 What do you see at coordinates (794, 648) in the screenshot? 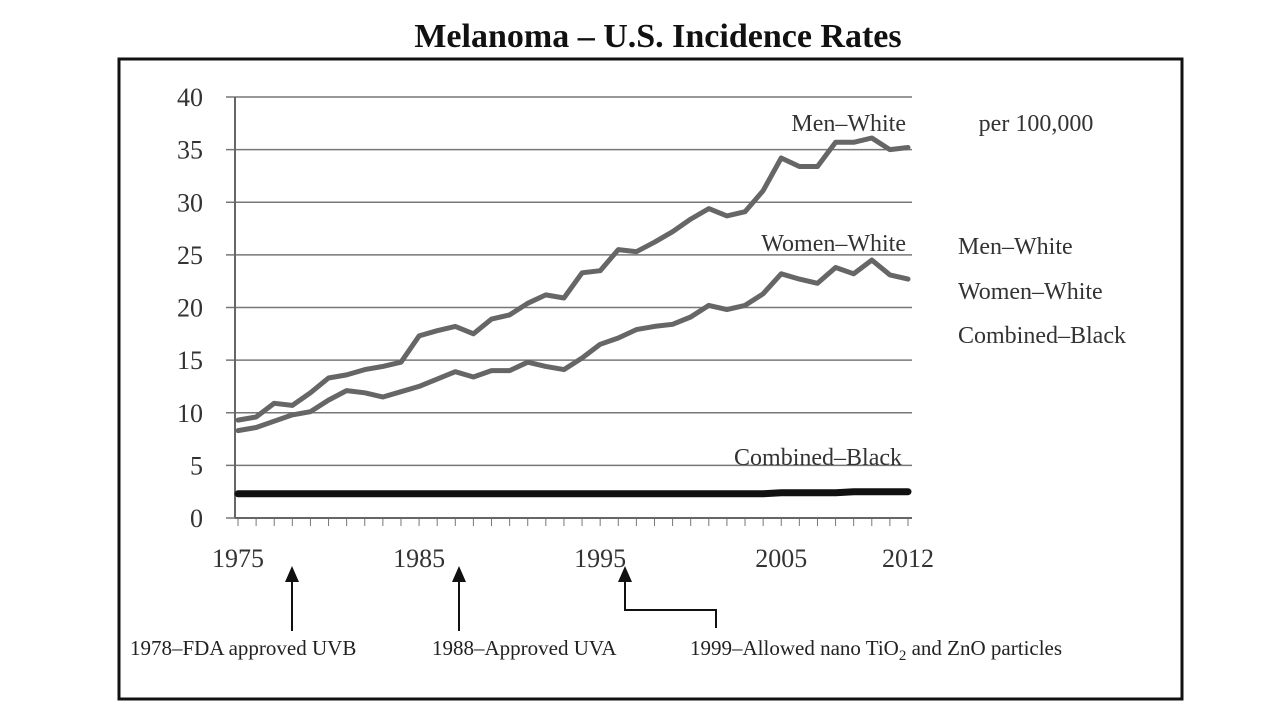
I see `annotation-text-1999-part1: 1999–Allowed nano TiO` at bounding box center [794, 648].